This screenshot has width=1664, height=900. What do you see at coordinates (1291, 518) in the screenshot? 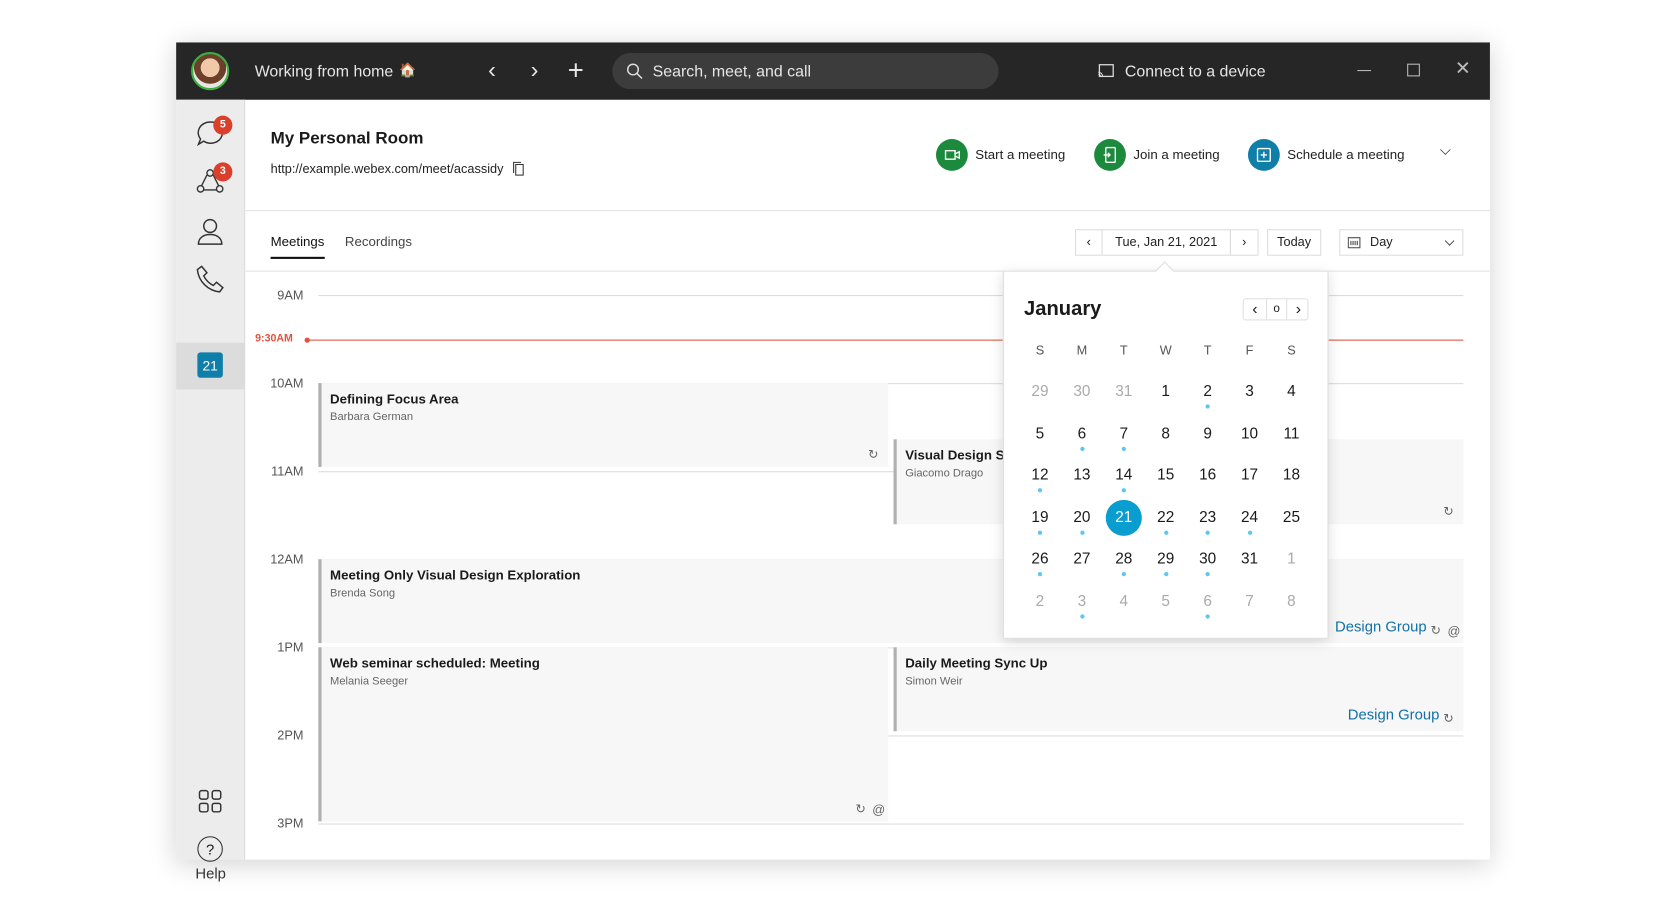
I see `calendar-day: 25` at bounding box center [1291, 518].